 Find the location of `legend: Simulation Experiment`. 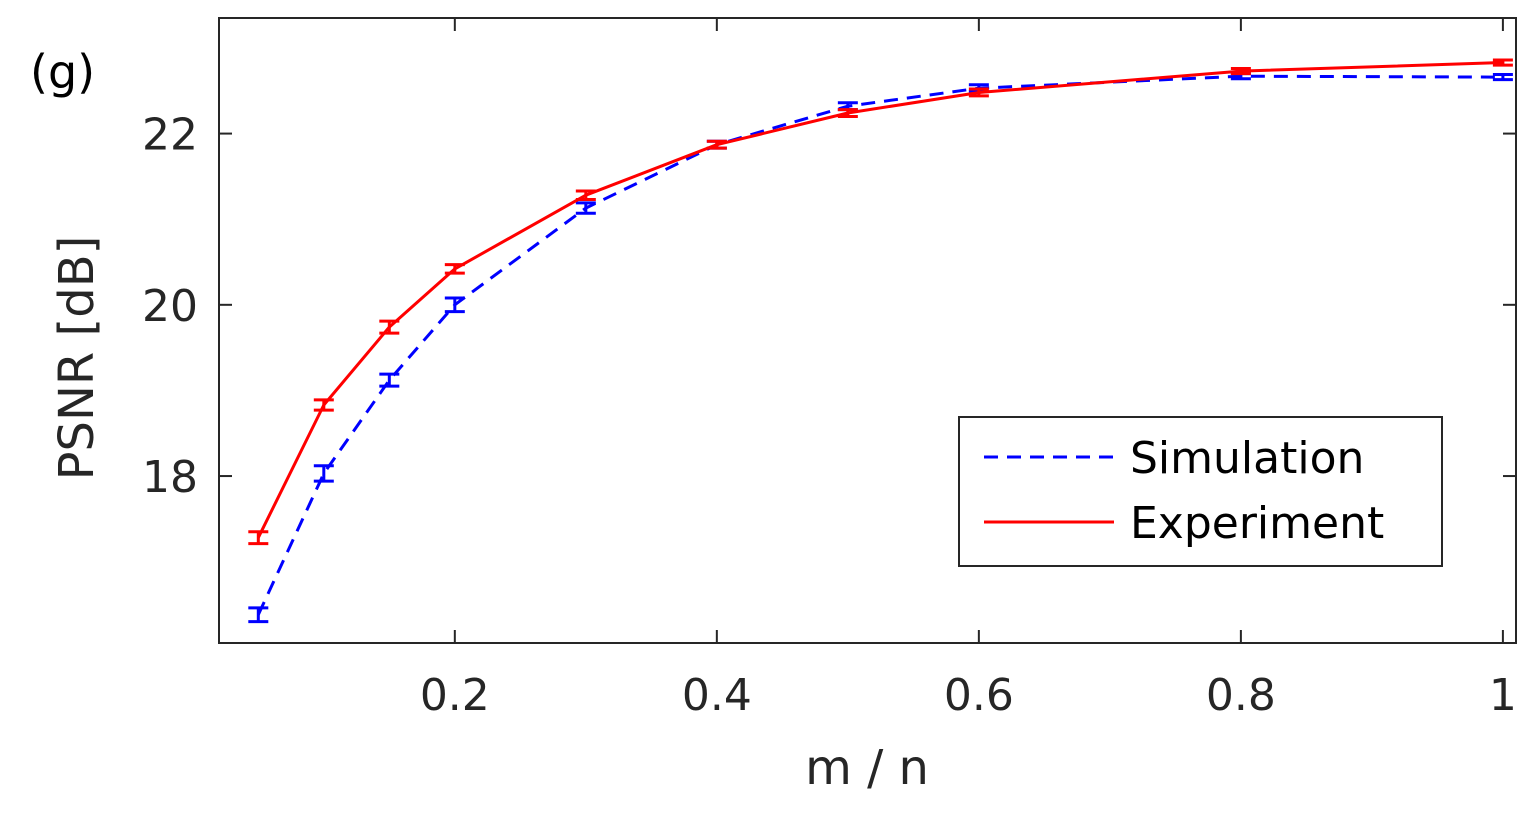

legend: Simulation Experiment is located at coordinates (1200, 491).